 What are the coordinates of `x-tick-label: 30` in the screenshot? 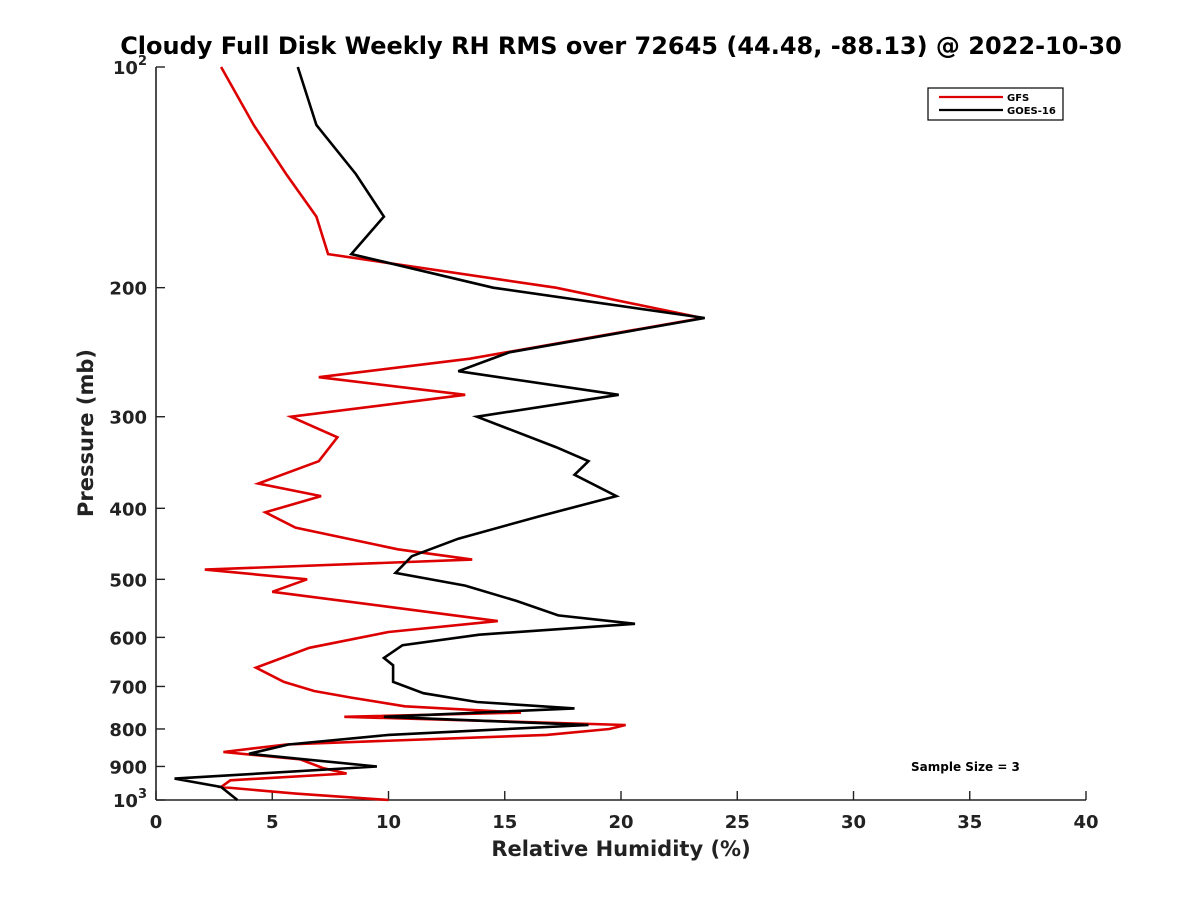 It's located at (853, 822).